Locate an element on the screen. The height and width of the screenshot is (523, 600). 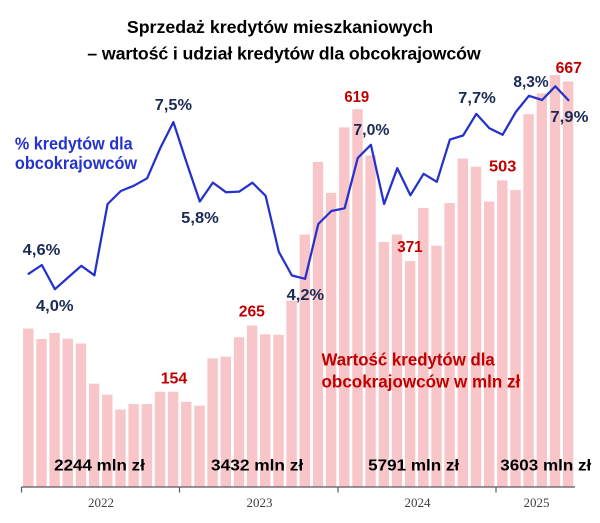
svg-text: obcokrajowców w mln zł is located at coordinates (421, 381).